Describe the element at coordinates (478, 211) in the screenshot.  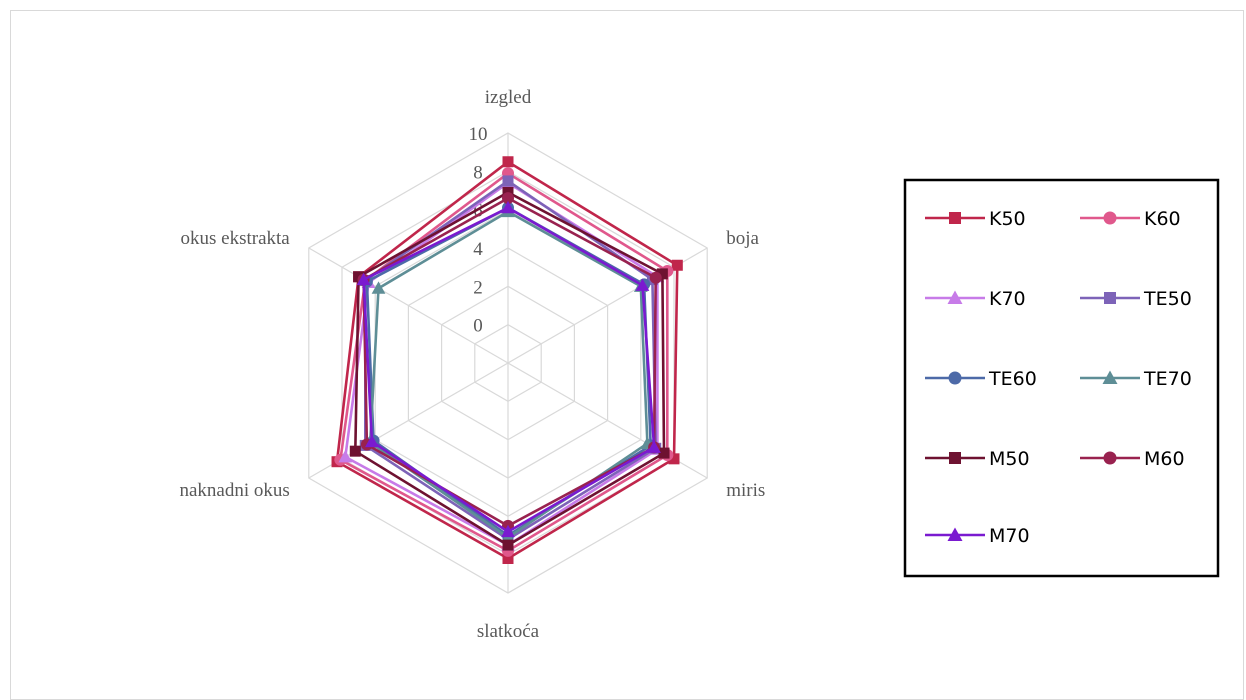
I see `tick-label: 6` at that location.